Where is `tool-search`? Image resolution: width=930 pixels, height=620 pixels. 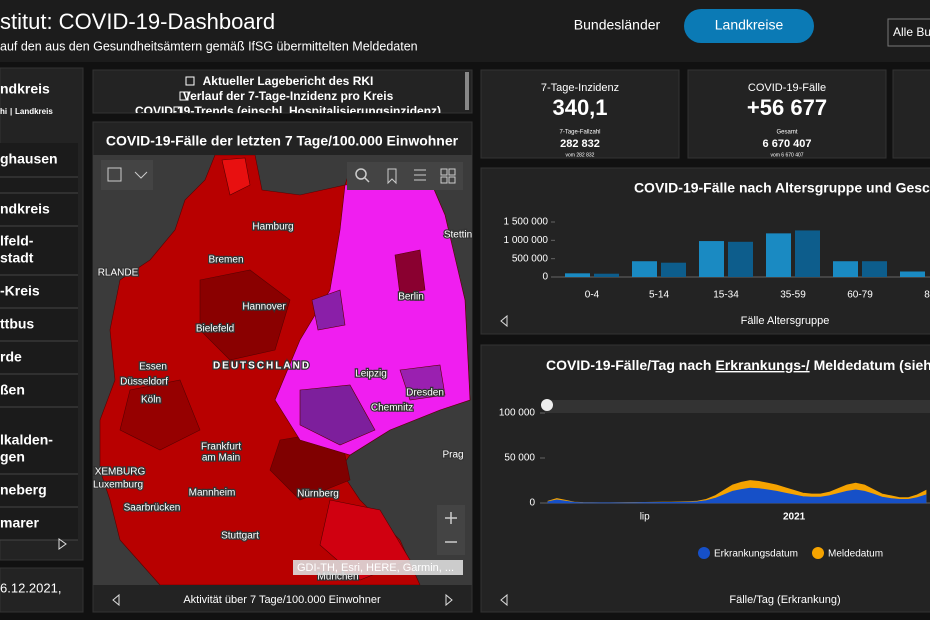 tool-search is located at coordinates (361, 174).